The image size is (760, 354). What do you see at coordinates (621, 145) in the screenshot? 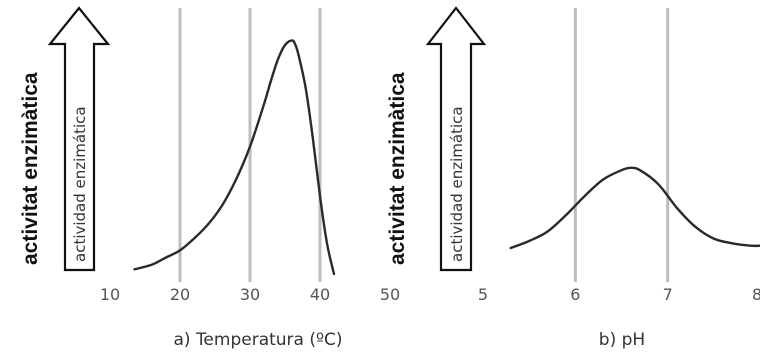
I see `gridlines` at bounding box center [621, 145].